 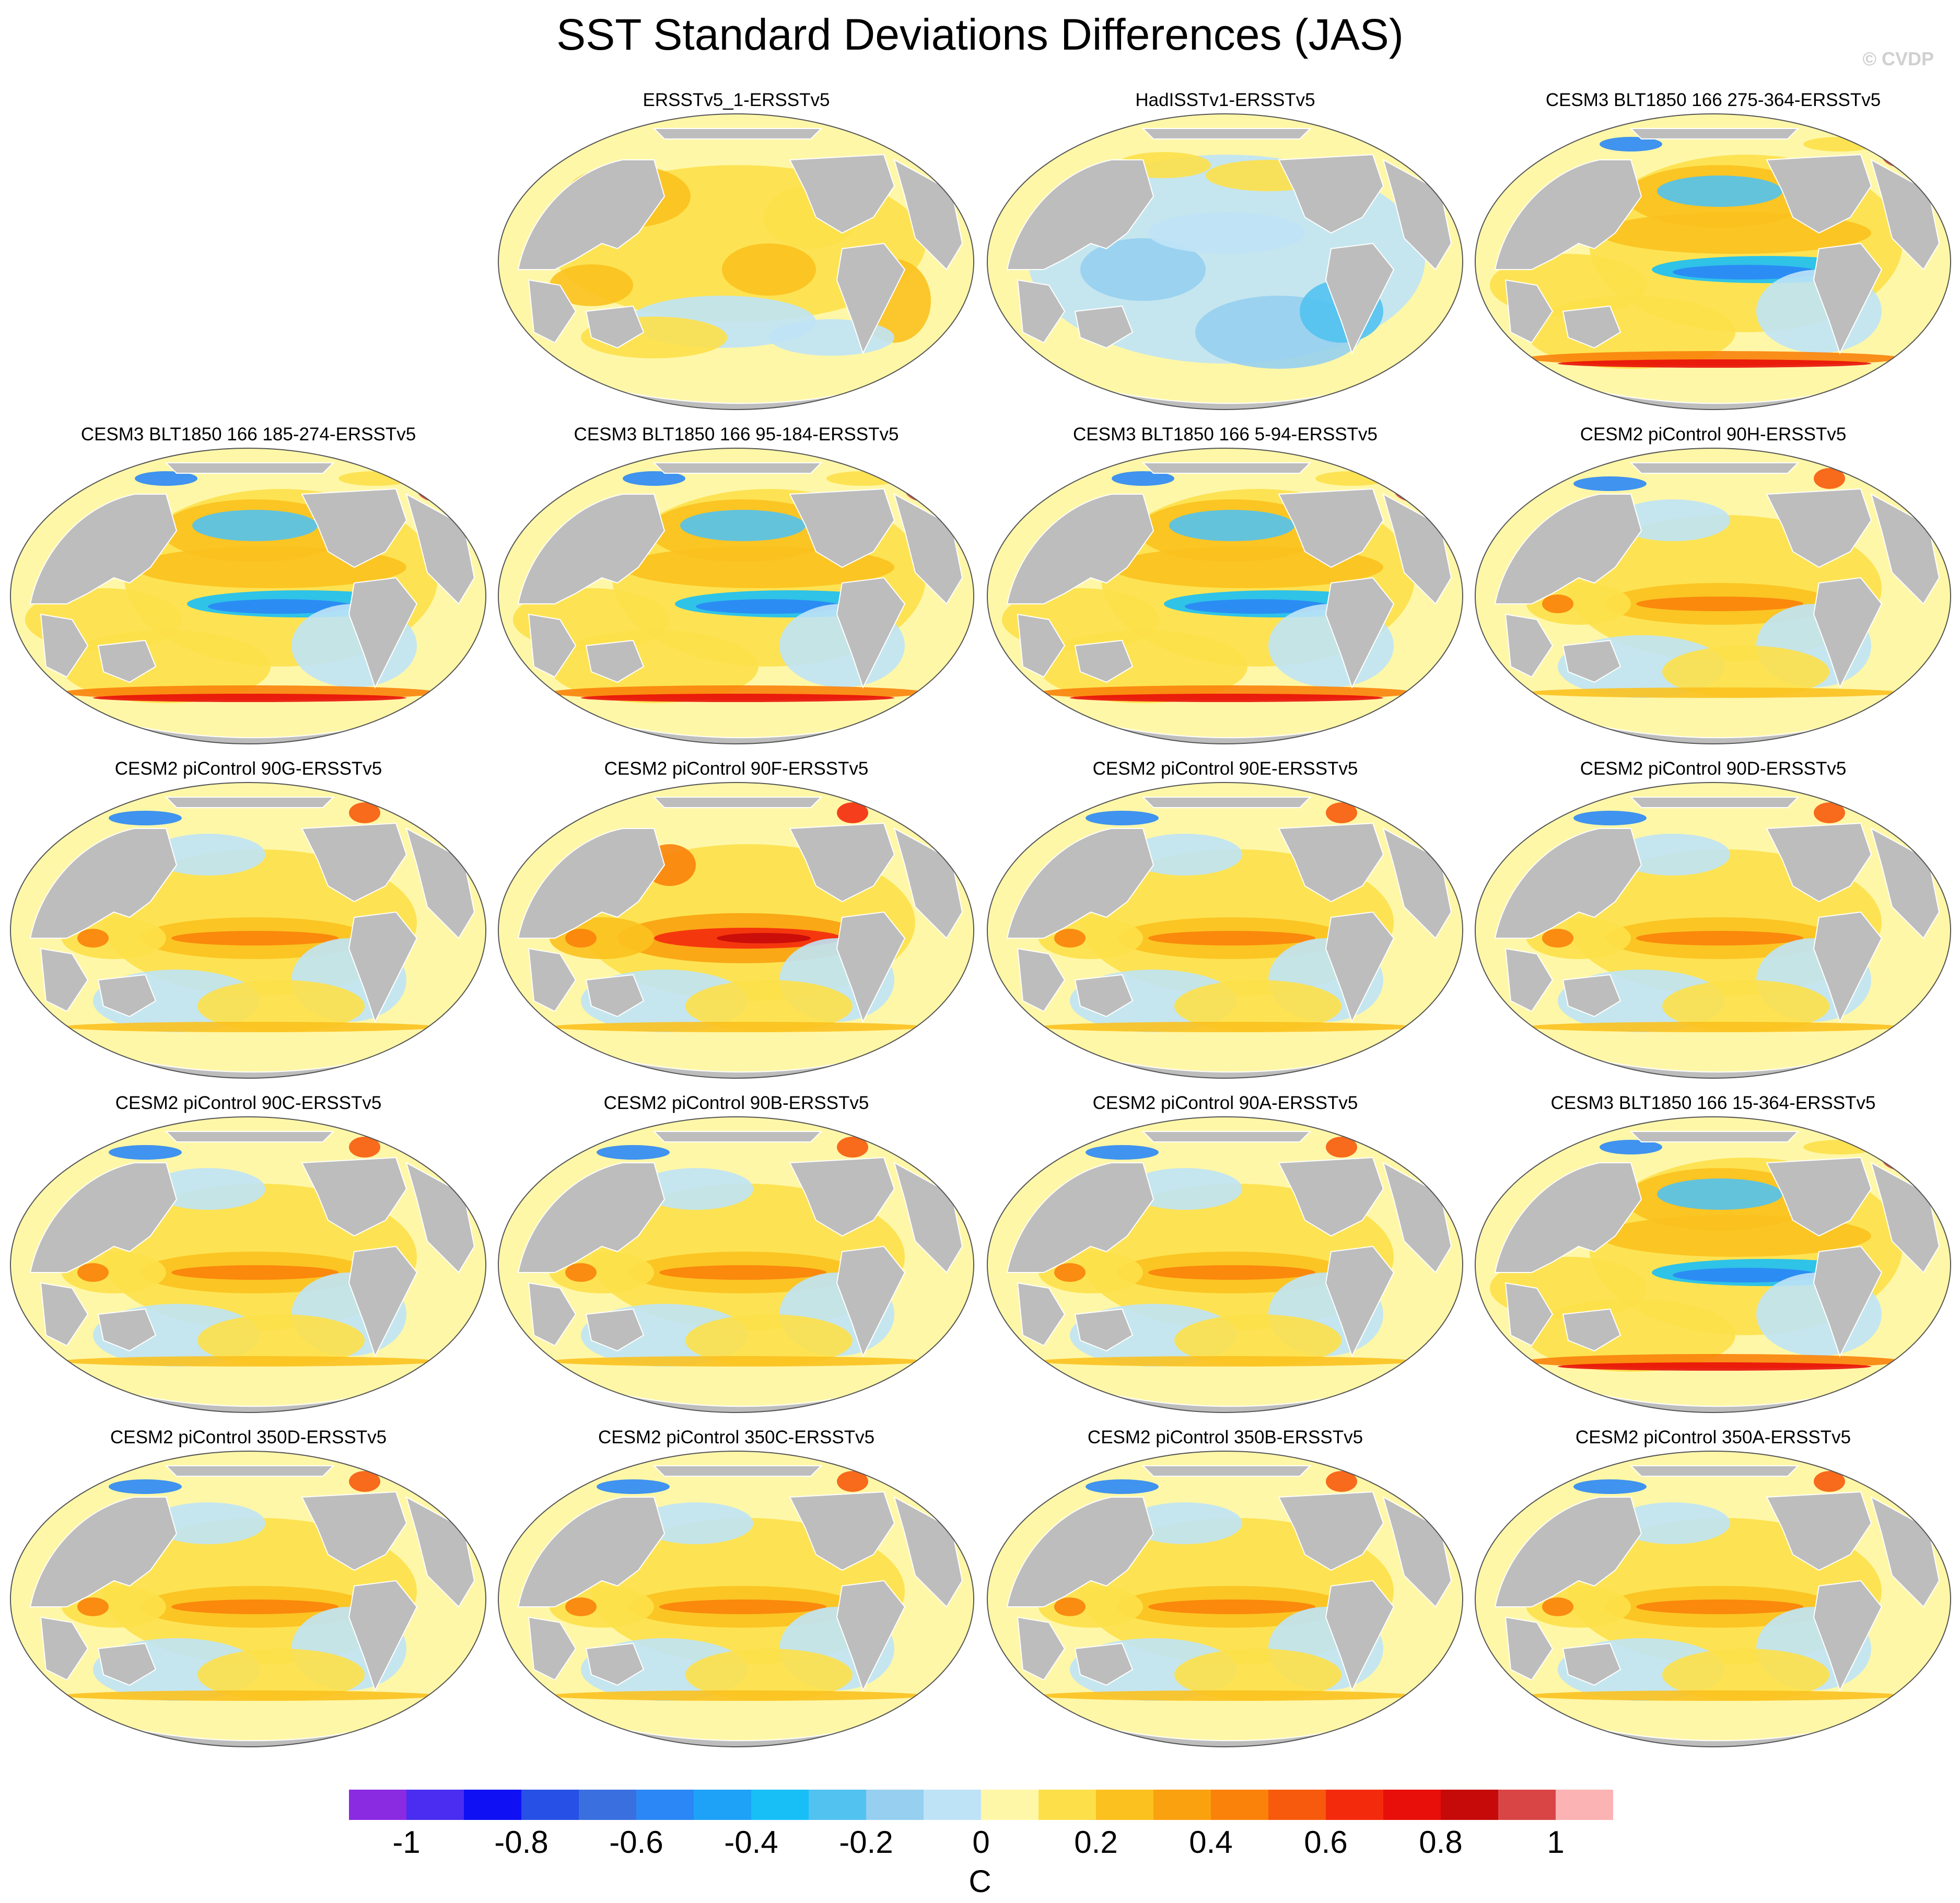 I want to click on map-panel: CESM2 piControl 90G-ERSSTv5, so click(x=248, y=919).